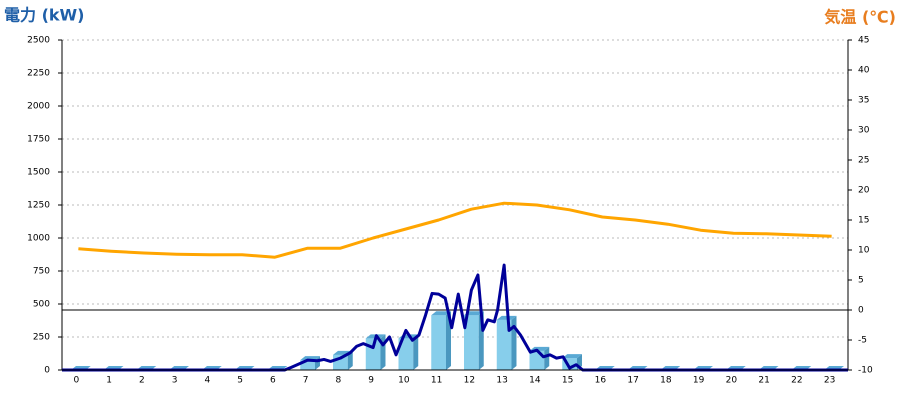 Image resolution: width=900 pixels, height=404 pixels. What do you see at coordinates (861, 311) in the screenshot?
I see `y2-tick-label: 0` at bounding box center [861, 311].